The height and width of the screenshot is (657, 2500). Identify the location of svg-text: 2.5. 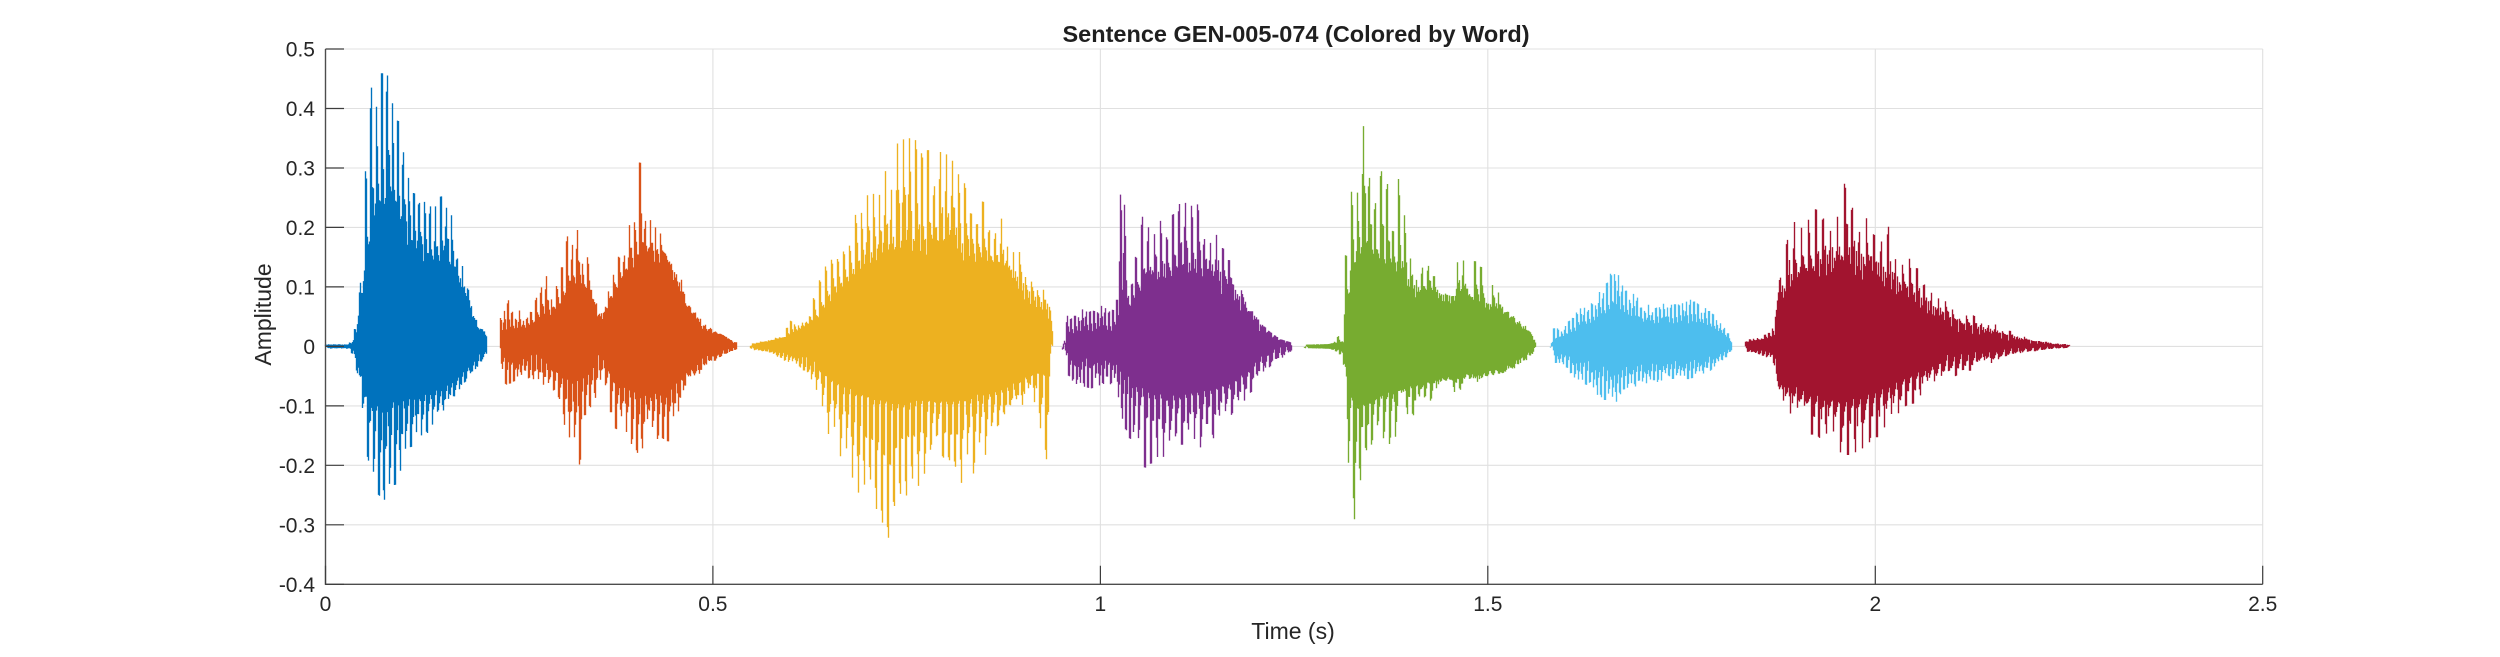
(2262, 604).